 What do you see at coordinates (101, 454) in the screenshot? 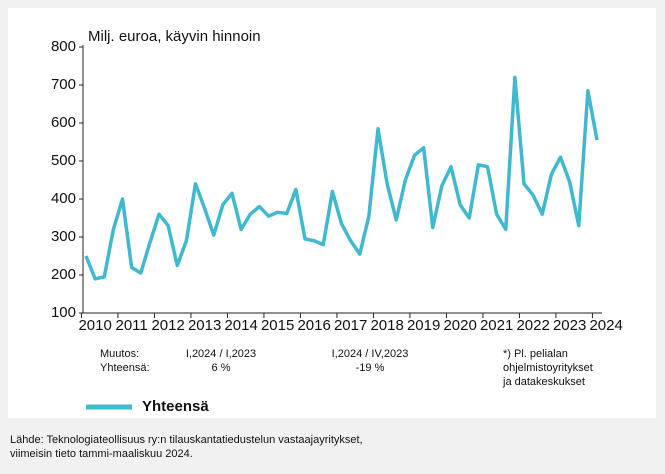
I see `source: viimeisin tieto tammi-maaliskuu 2024.` at bounding box center [101, 454].